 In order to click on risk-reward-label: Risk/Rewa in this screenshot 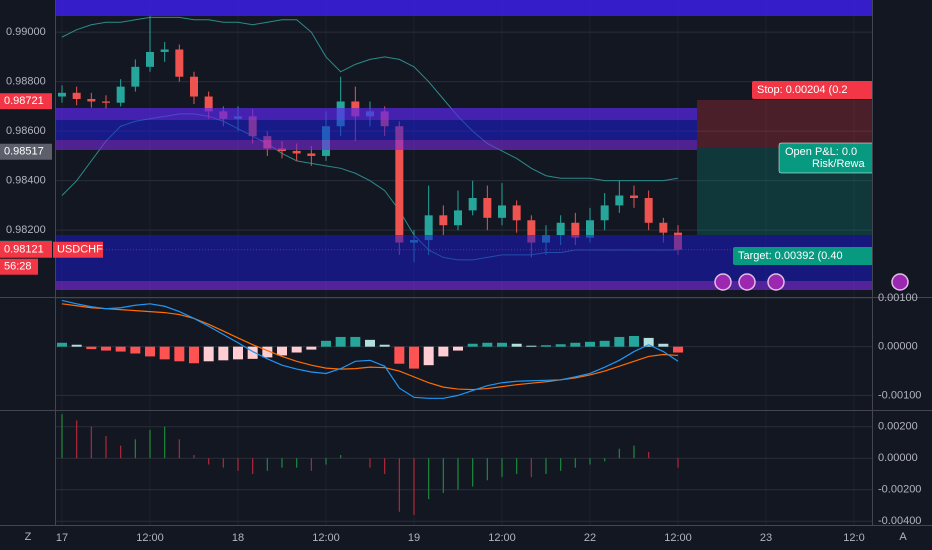, I will do `click(838, 164)`.